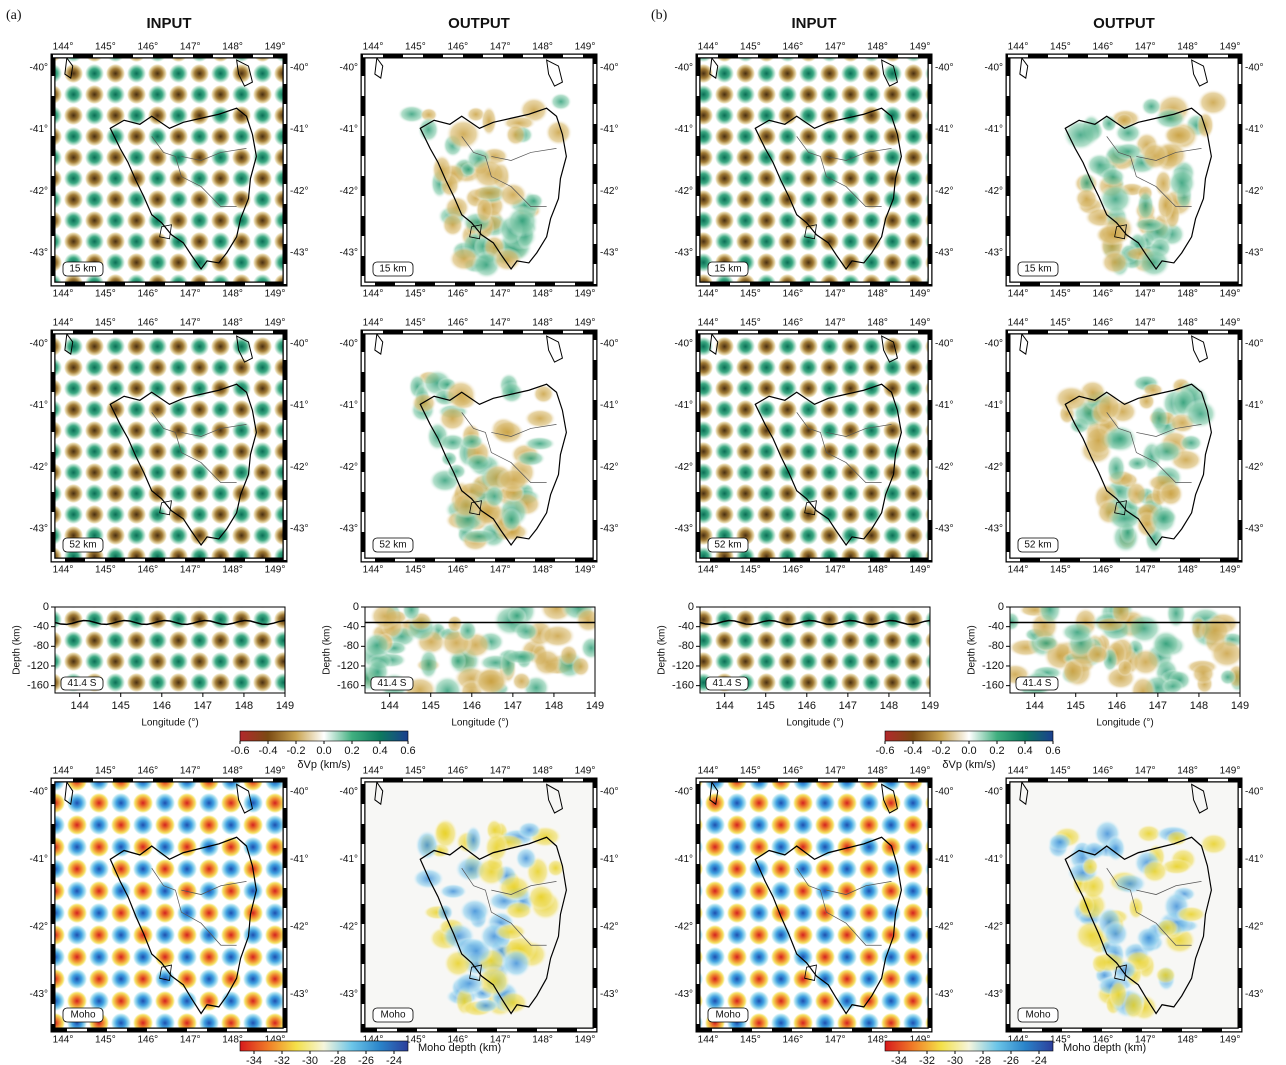  I want to click on colorbar-tick-label: -0.4, so click(913, 751).